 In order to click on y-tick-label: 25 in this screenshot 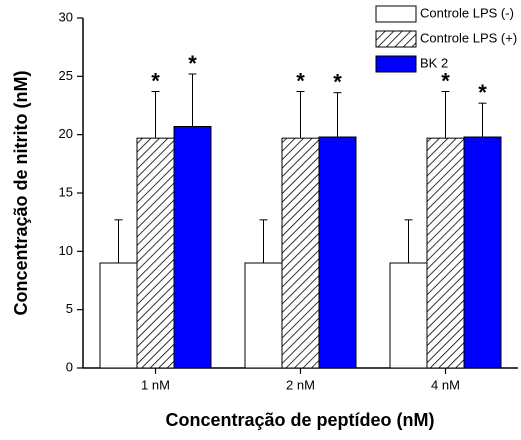, I will do `click(66, 75)`.